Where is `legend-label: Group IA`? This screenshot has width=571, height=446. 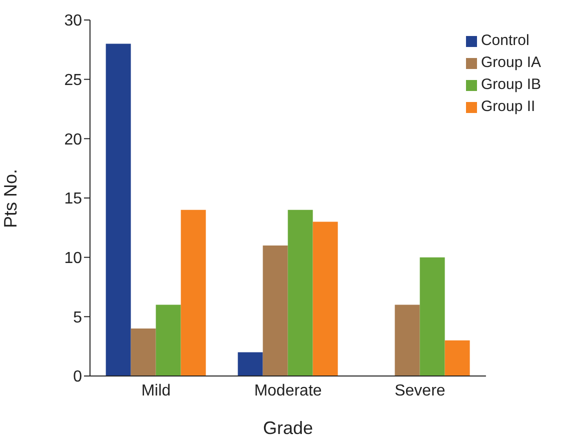 legend-label: Group IA is located at coordinates (510, 62).